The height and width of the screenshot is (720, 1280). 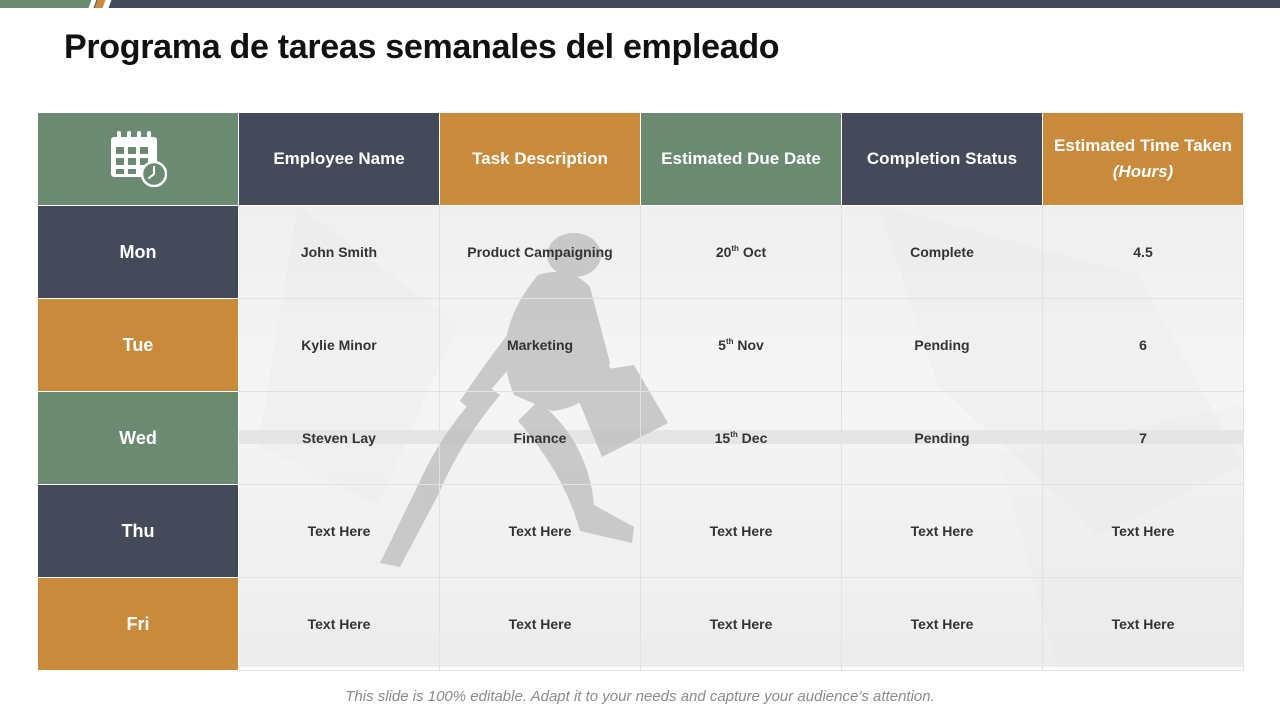 What do you see at coordinates (540, 252) in the screenshot?
I see `task-cell: Product Campaigning` at bounding box center [540, 252].